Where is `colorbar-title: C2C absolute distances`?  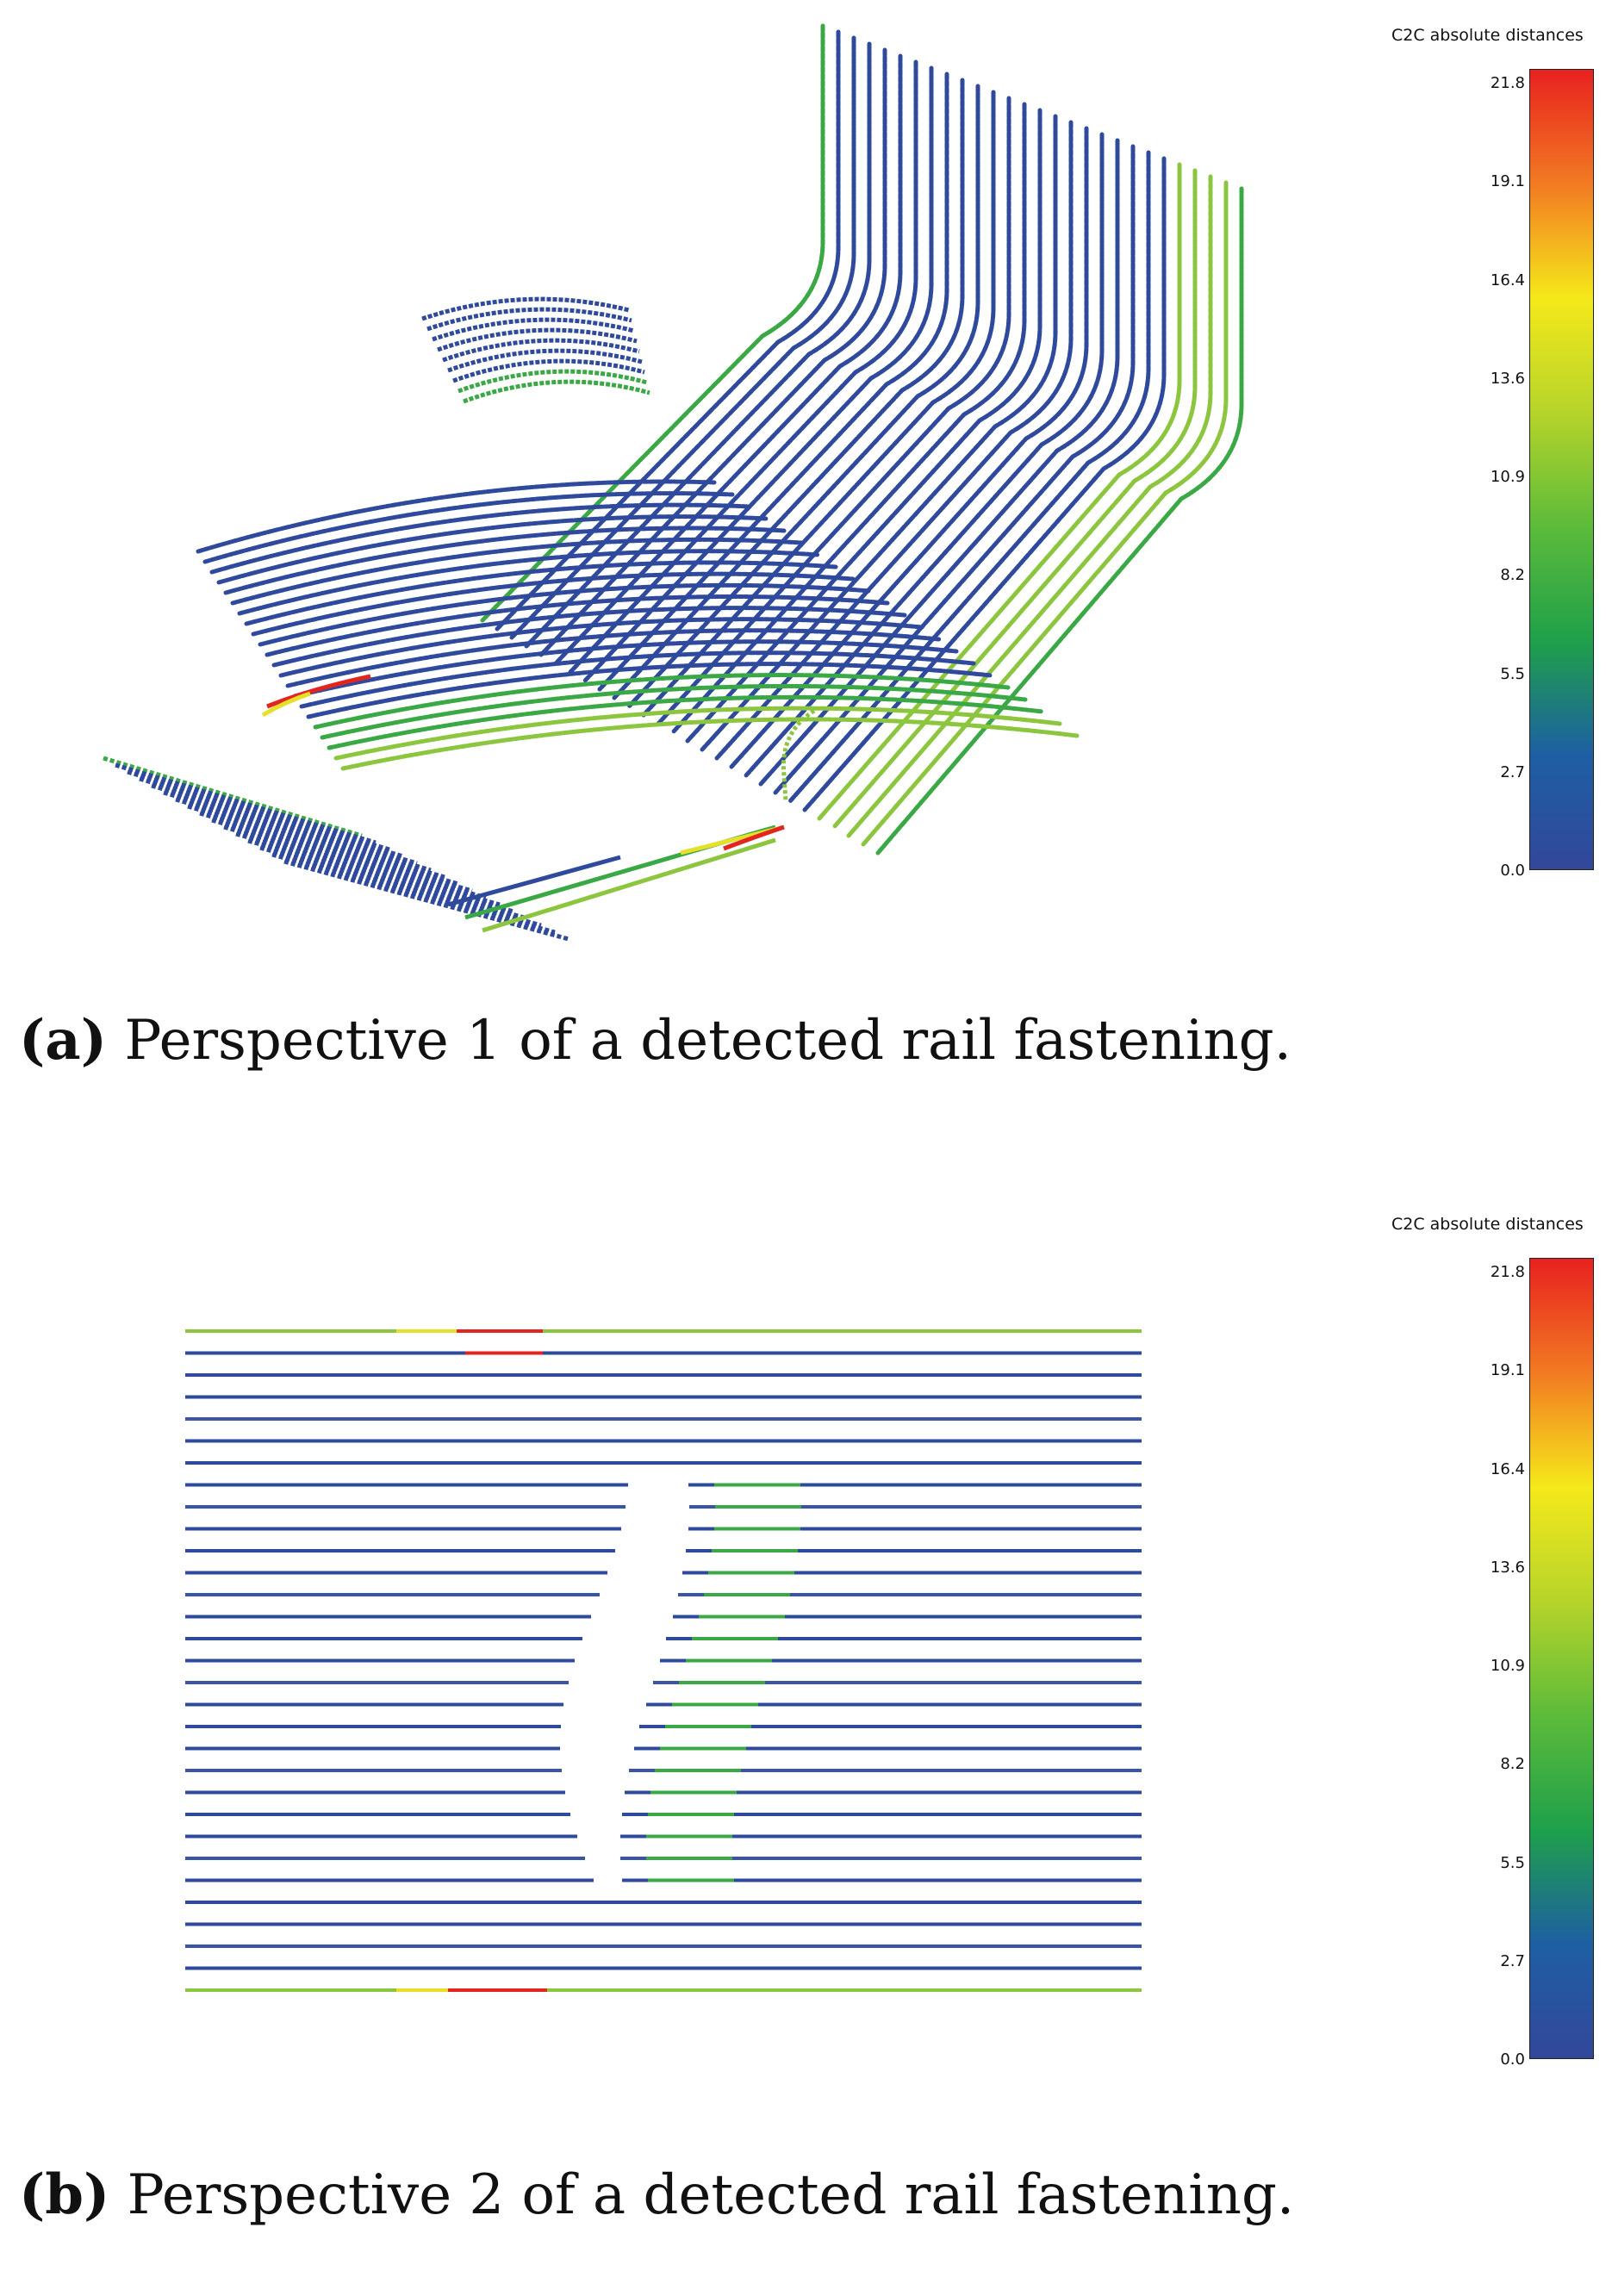 colorbar-title: C2C absolute distances is located at coordinates (1488, 1224).